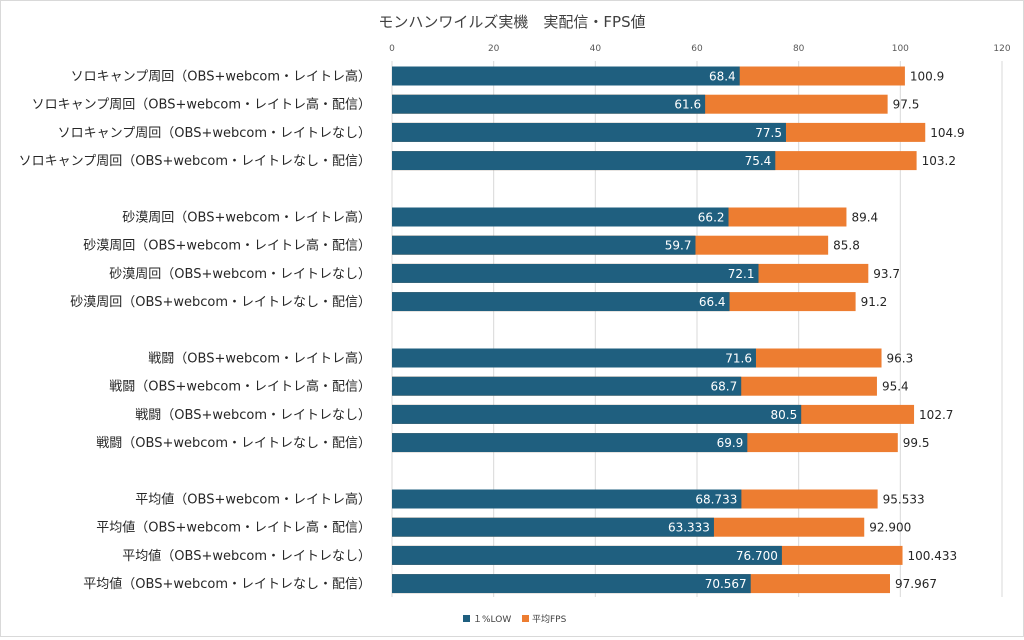 This screenshot has height=640, width=1024. What do you see at coordinates (712, 302) in the screenshot?
I see `data-label-1pct-low: 66.4` at bounding box center [712, 302].